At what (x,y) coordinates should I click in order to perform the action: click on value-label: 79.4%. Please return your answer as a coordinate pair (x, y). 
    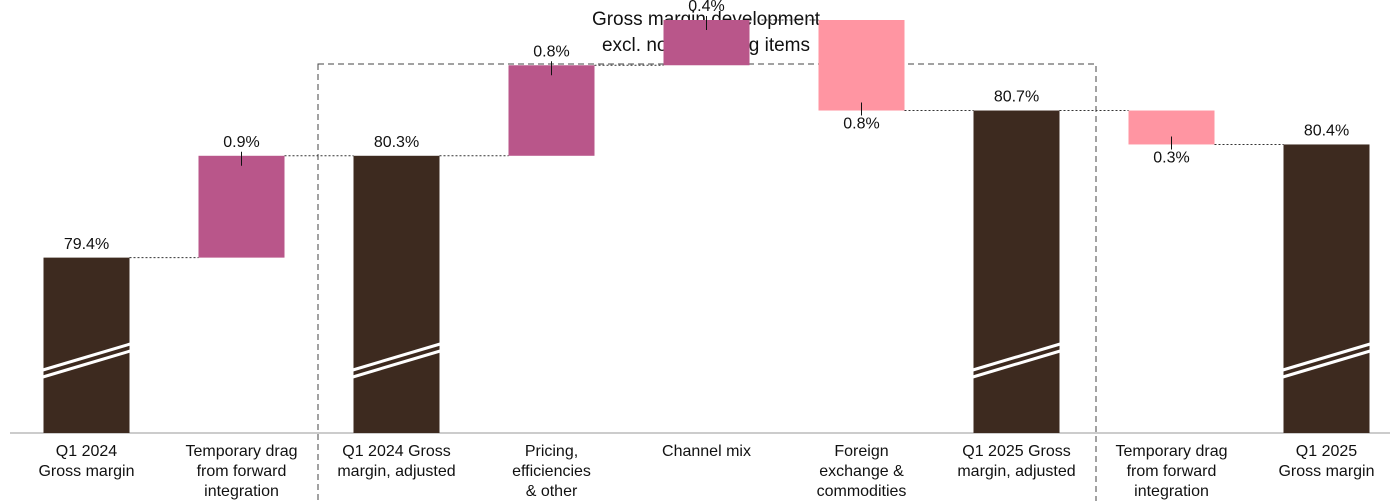
    Looking at the image, I should click on (86, 244).